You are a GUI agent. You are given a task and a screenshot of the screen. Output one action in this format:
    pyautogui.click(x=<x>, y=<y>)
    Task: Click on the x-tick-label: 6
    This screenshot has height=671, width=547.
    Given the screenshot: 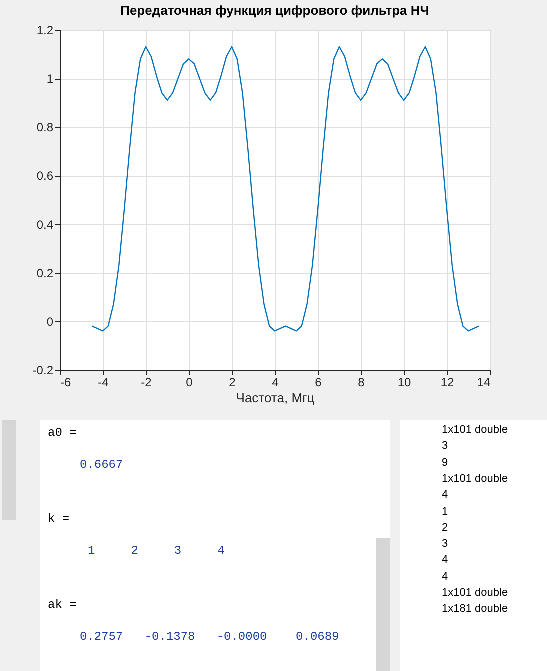 What is the action you would take?
    pyautogui.click(x=318, y=383)
    